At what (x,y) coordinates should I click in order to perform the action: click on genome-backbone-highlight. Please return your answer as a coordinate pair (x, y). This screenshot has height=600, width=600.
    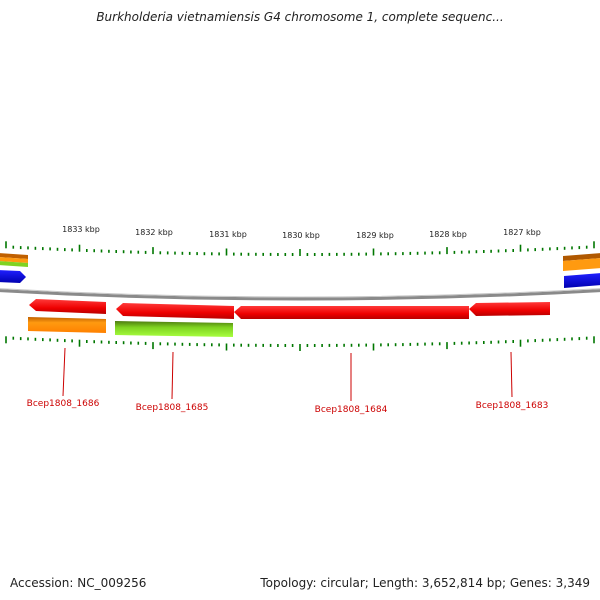
    Looking at the image, I should click on (300, 293).